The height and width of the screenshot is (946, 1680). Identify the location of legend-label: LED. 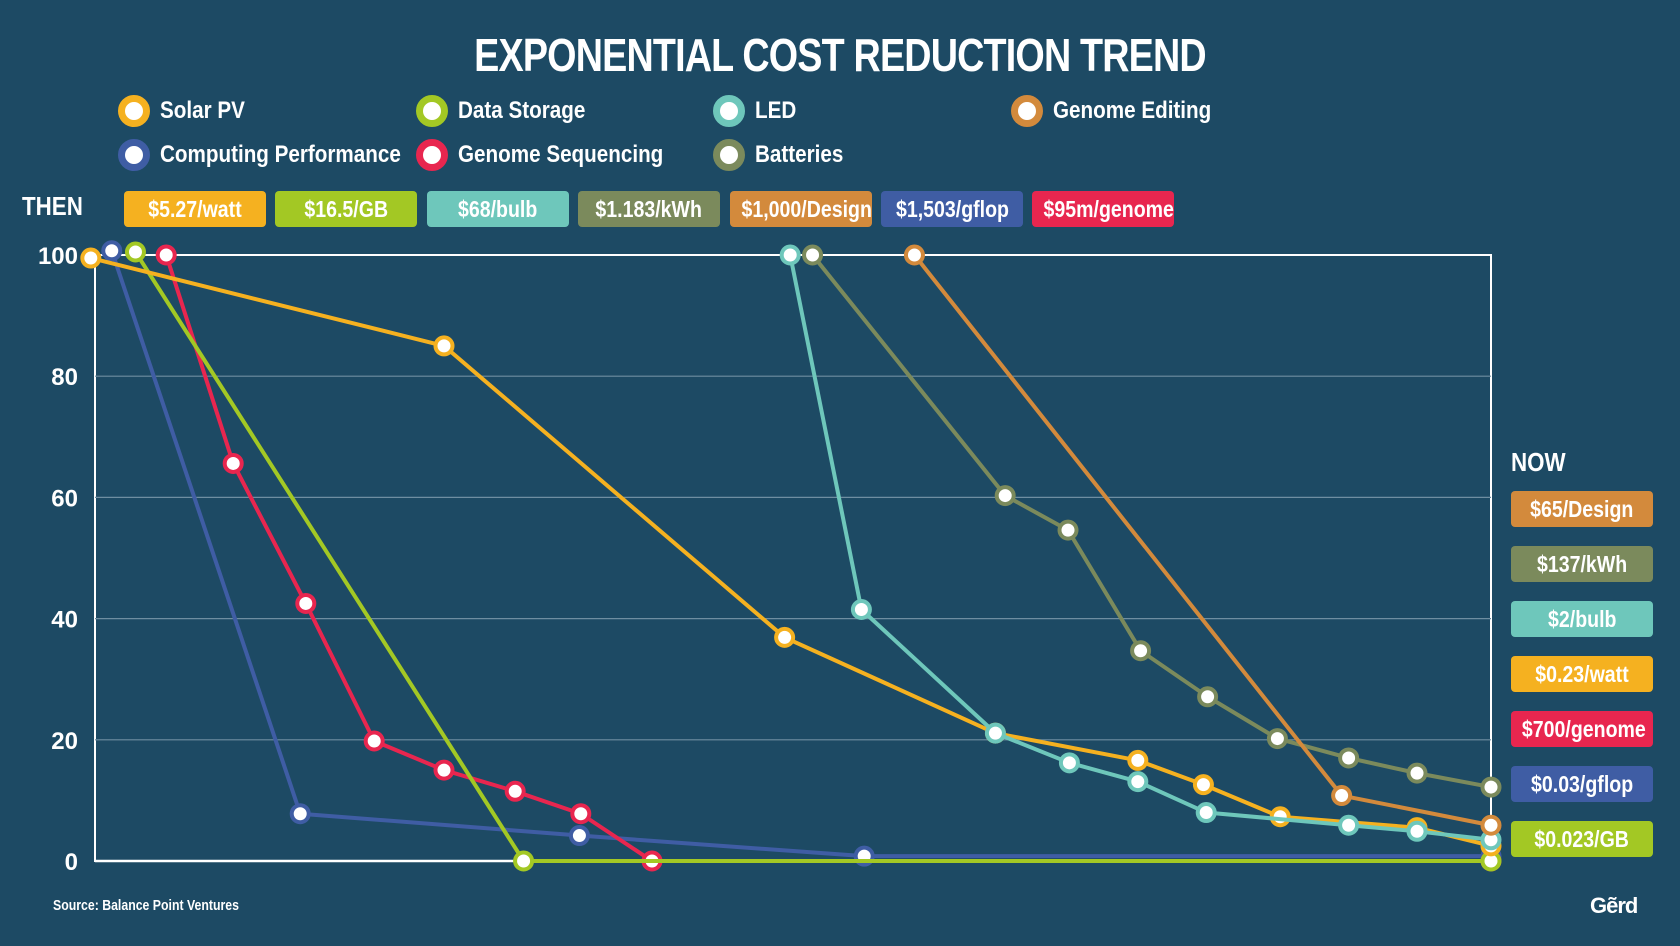
(776, 110).